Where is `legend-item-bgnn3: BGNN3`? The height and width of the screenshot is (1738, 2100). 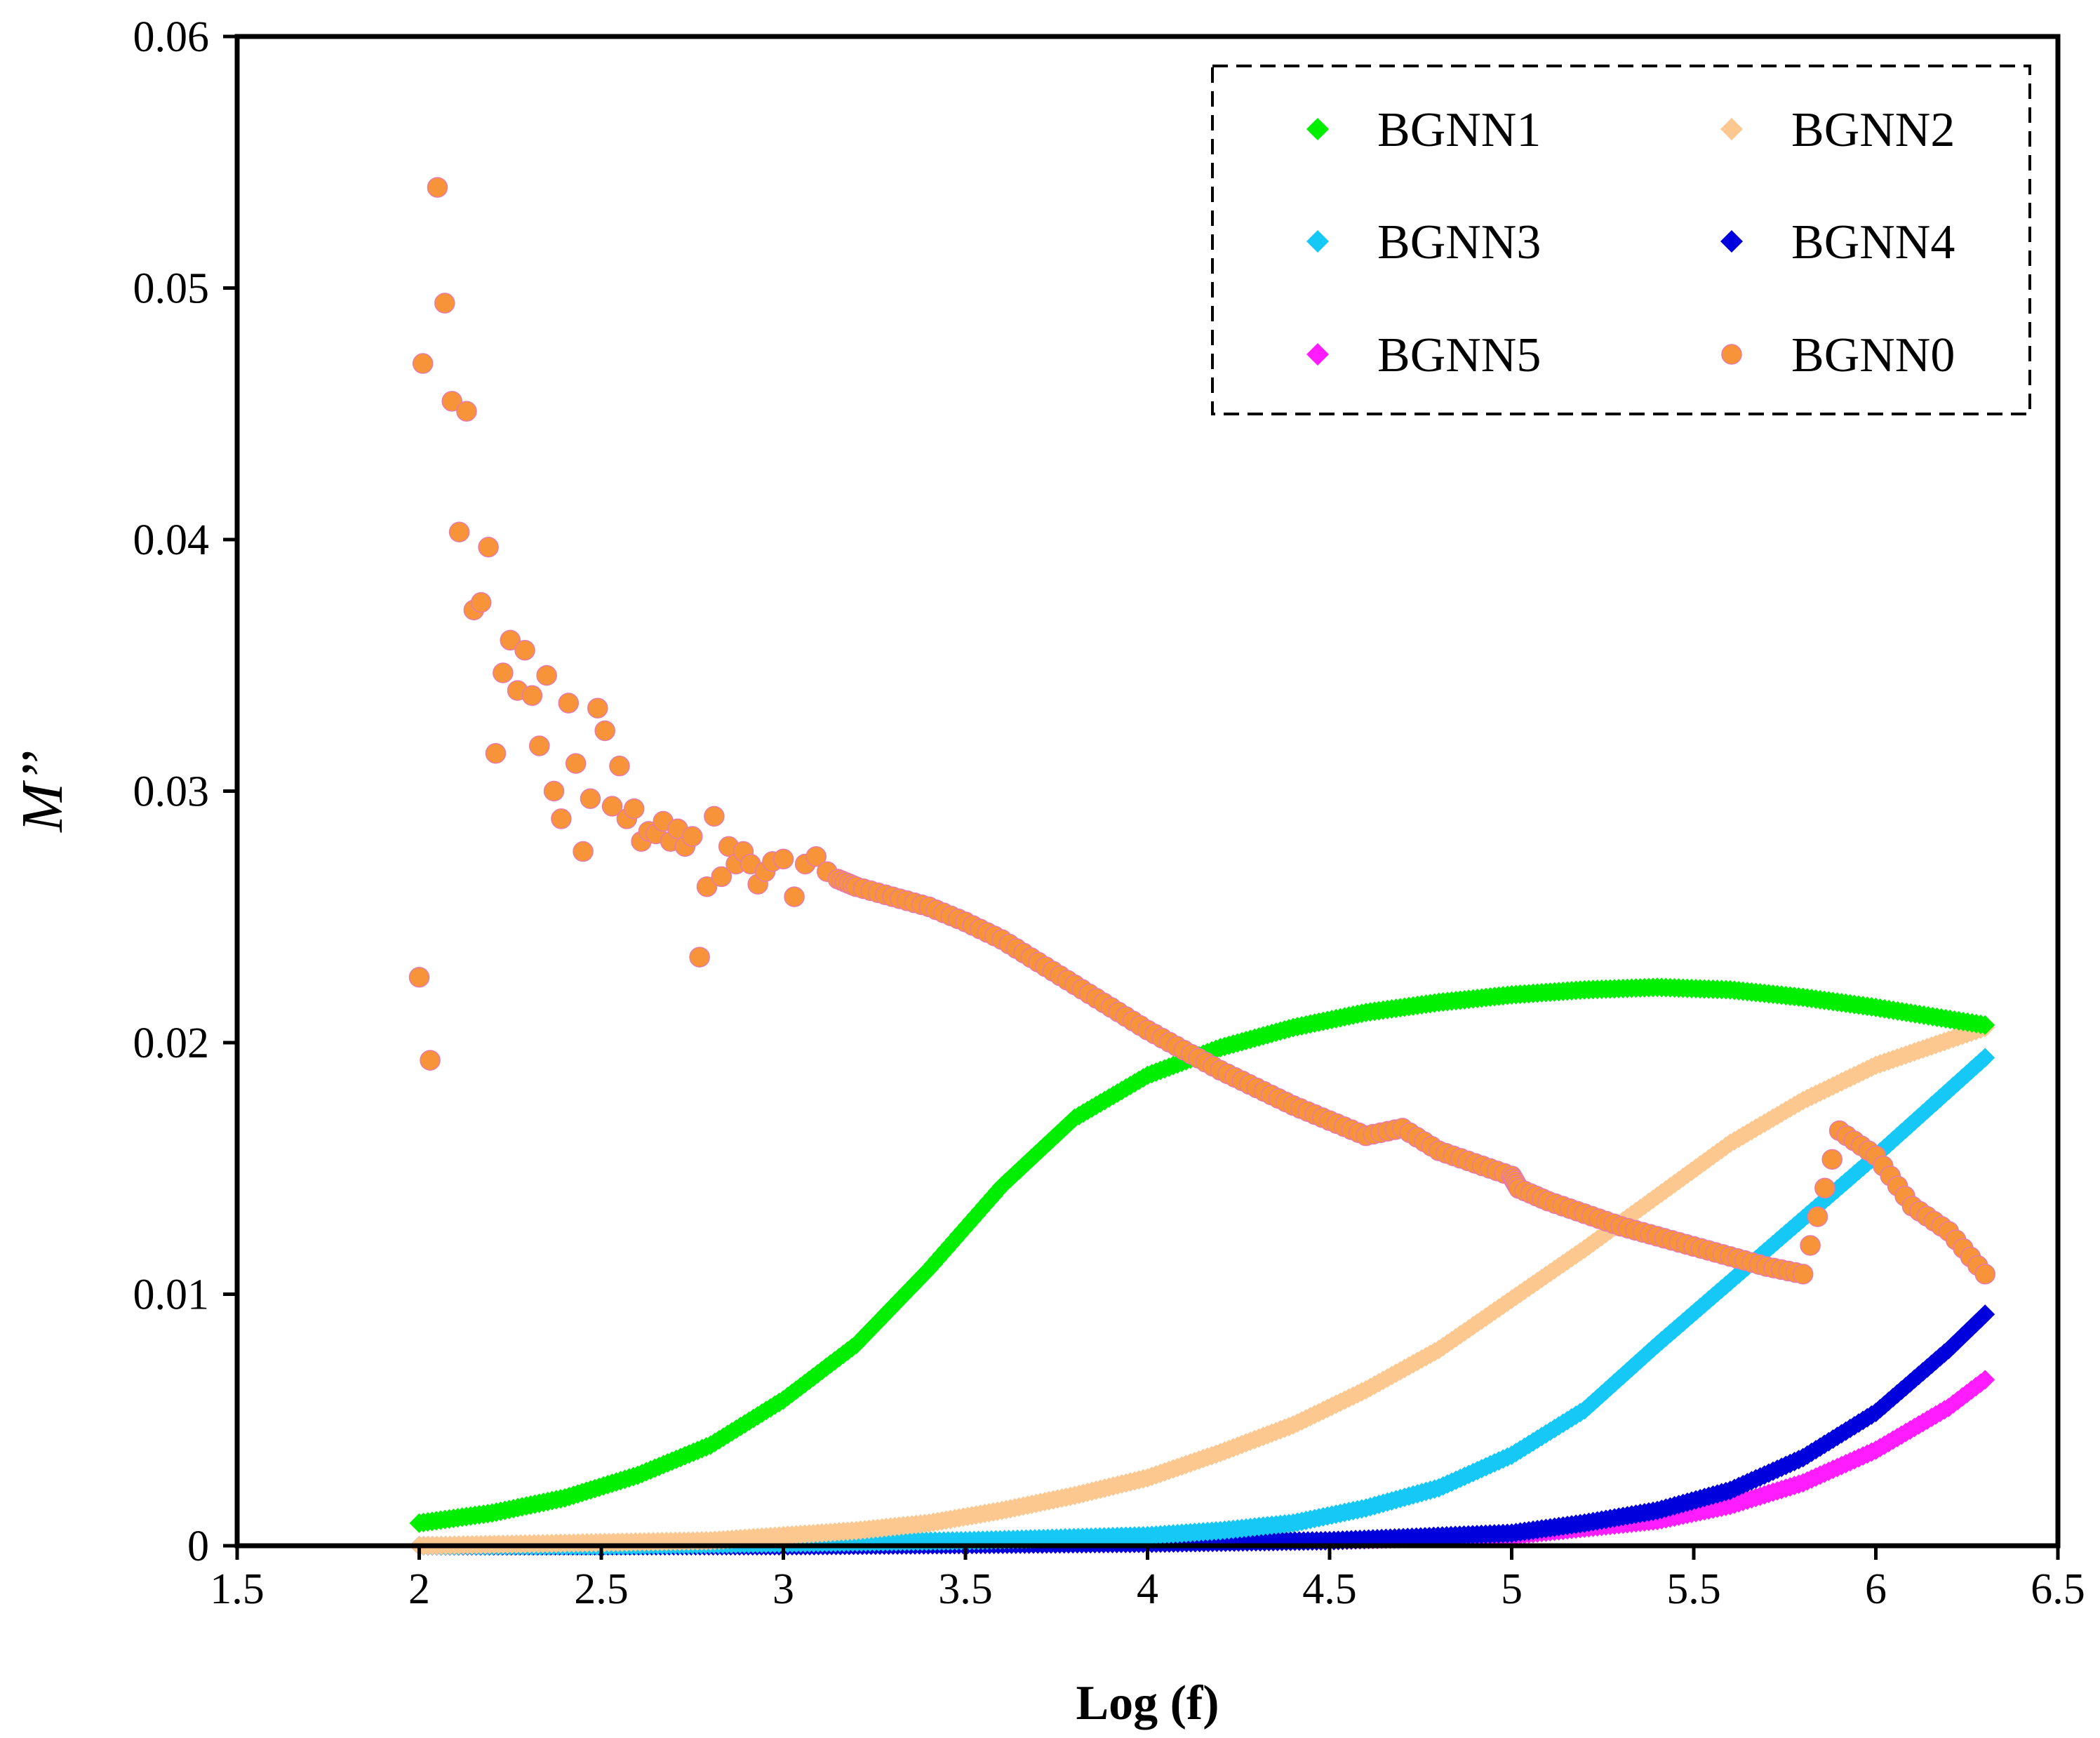 legend-item-bgnn3: BGNN3 is located at coordinates (1423, 242).